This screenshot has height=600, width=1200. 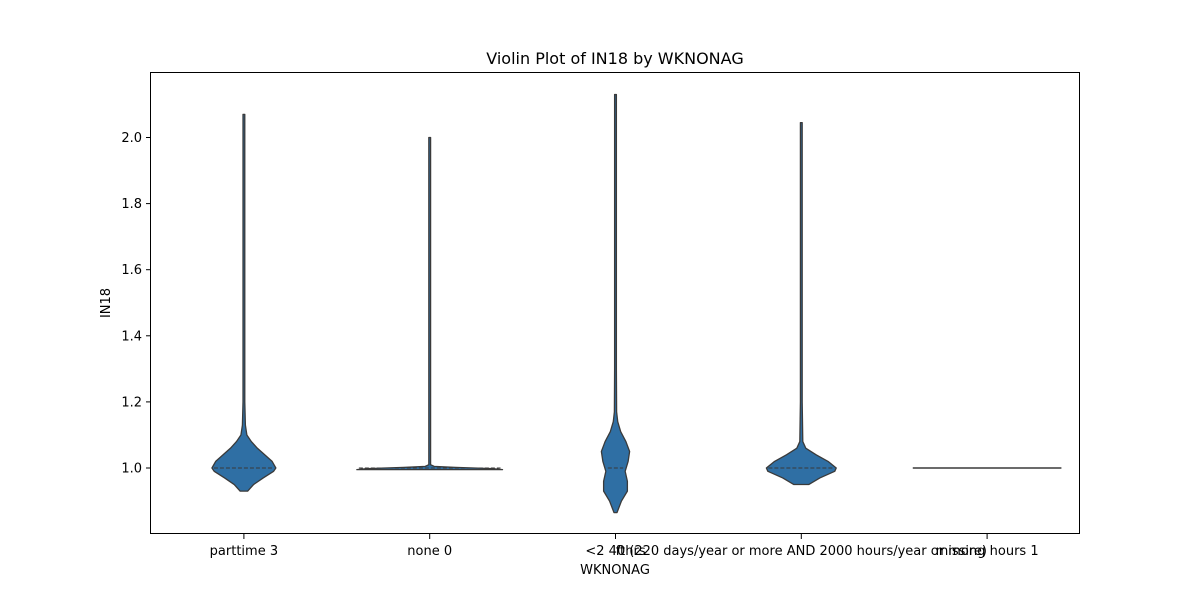 What do you see at coordinates (987, 551) in the screenshot?
I see `x-tick-label-4: missing hours 1` at bounding box center [987, 551].